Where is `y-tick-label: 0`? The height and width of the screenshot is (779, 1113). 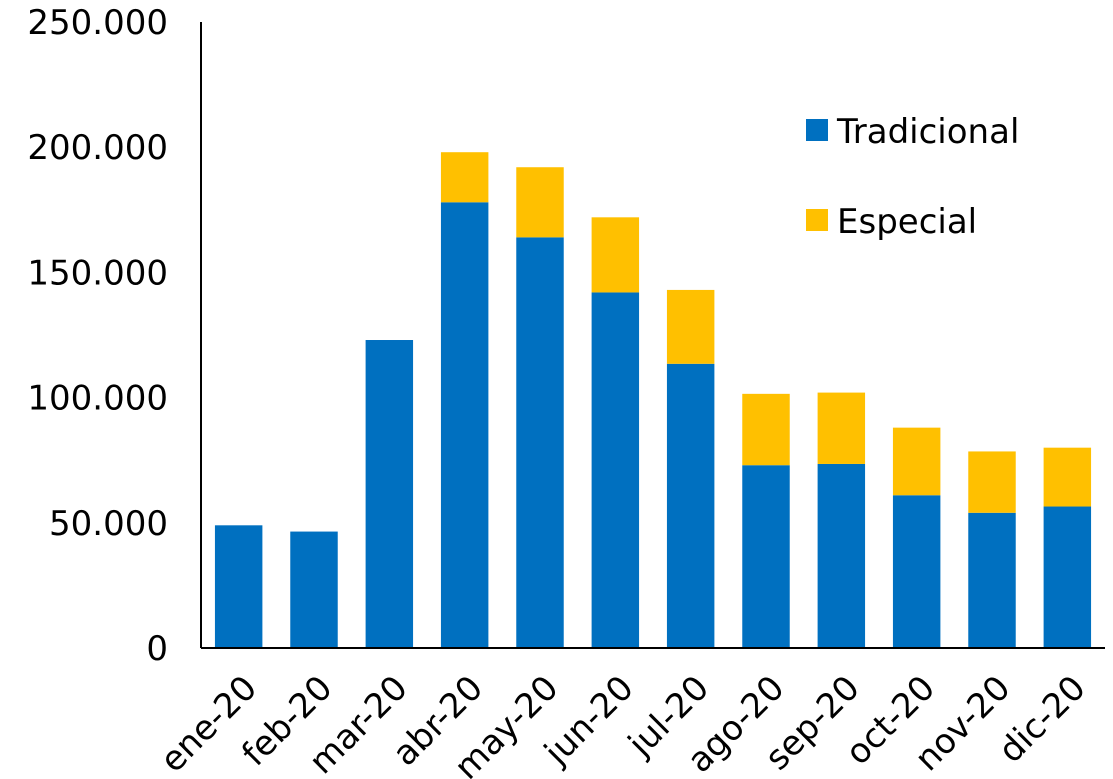 y-tick-label: 0 is located at coordinates (157, 649).